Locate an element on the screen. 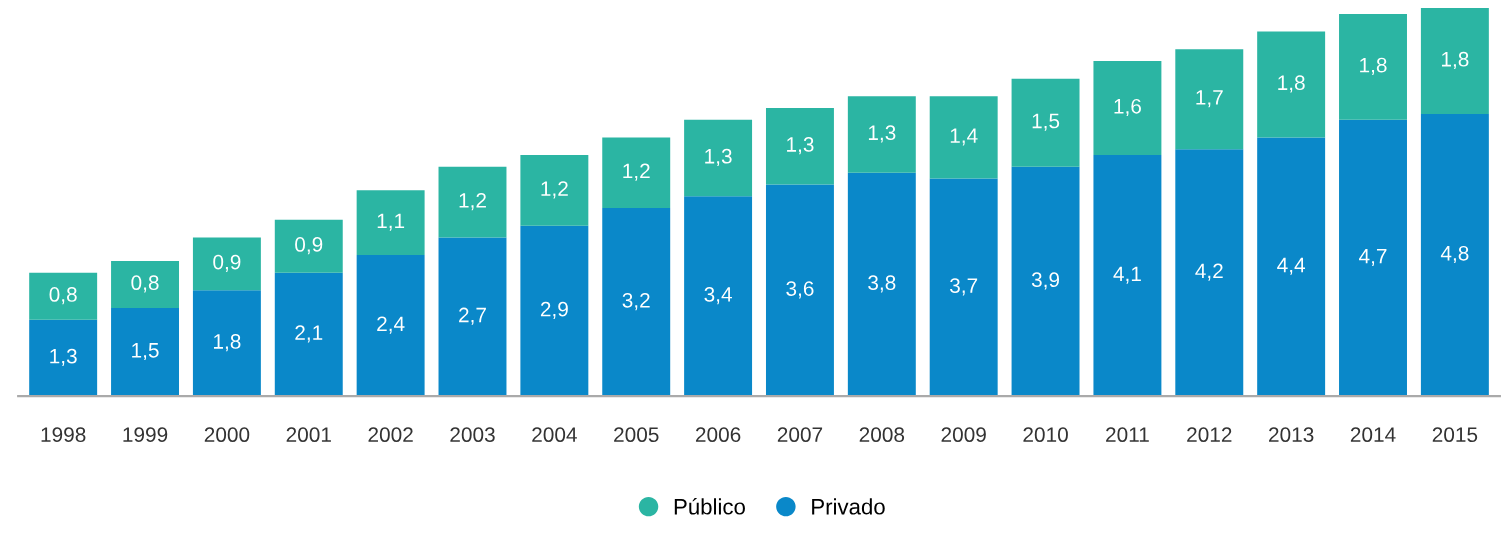 Image resolution: width=1512 pixels, height=539 pixels. x-tick-label: 2012 is located at coordinates (1209, 435).